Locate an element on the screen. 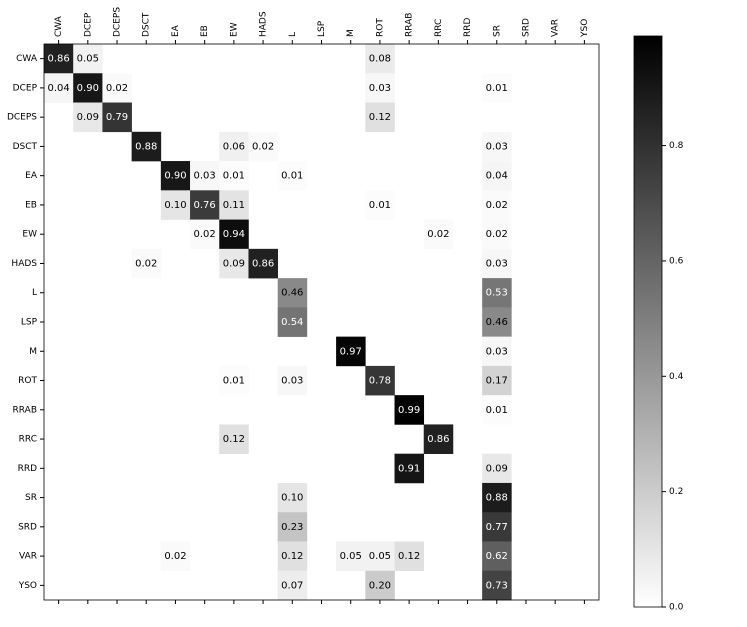 Image resolution: width=747 pixels, height=627 pixels. y-tick-label: YSO is located at coordinates (27, 586).